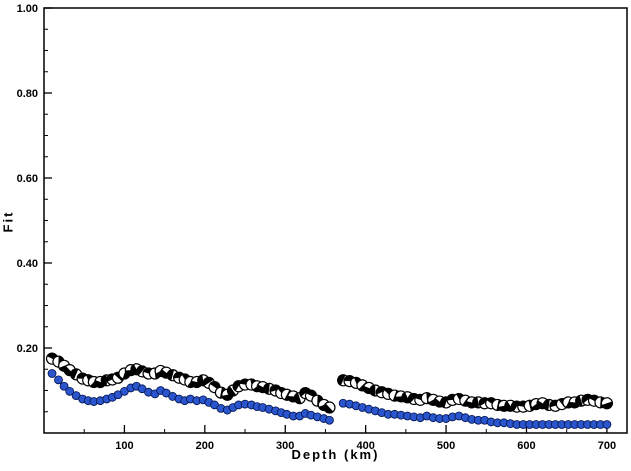  I want to click on x-axis-label: Depth (km), so click(335, 454).